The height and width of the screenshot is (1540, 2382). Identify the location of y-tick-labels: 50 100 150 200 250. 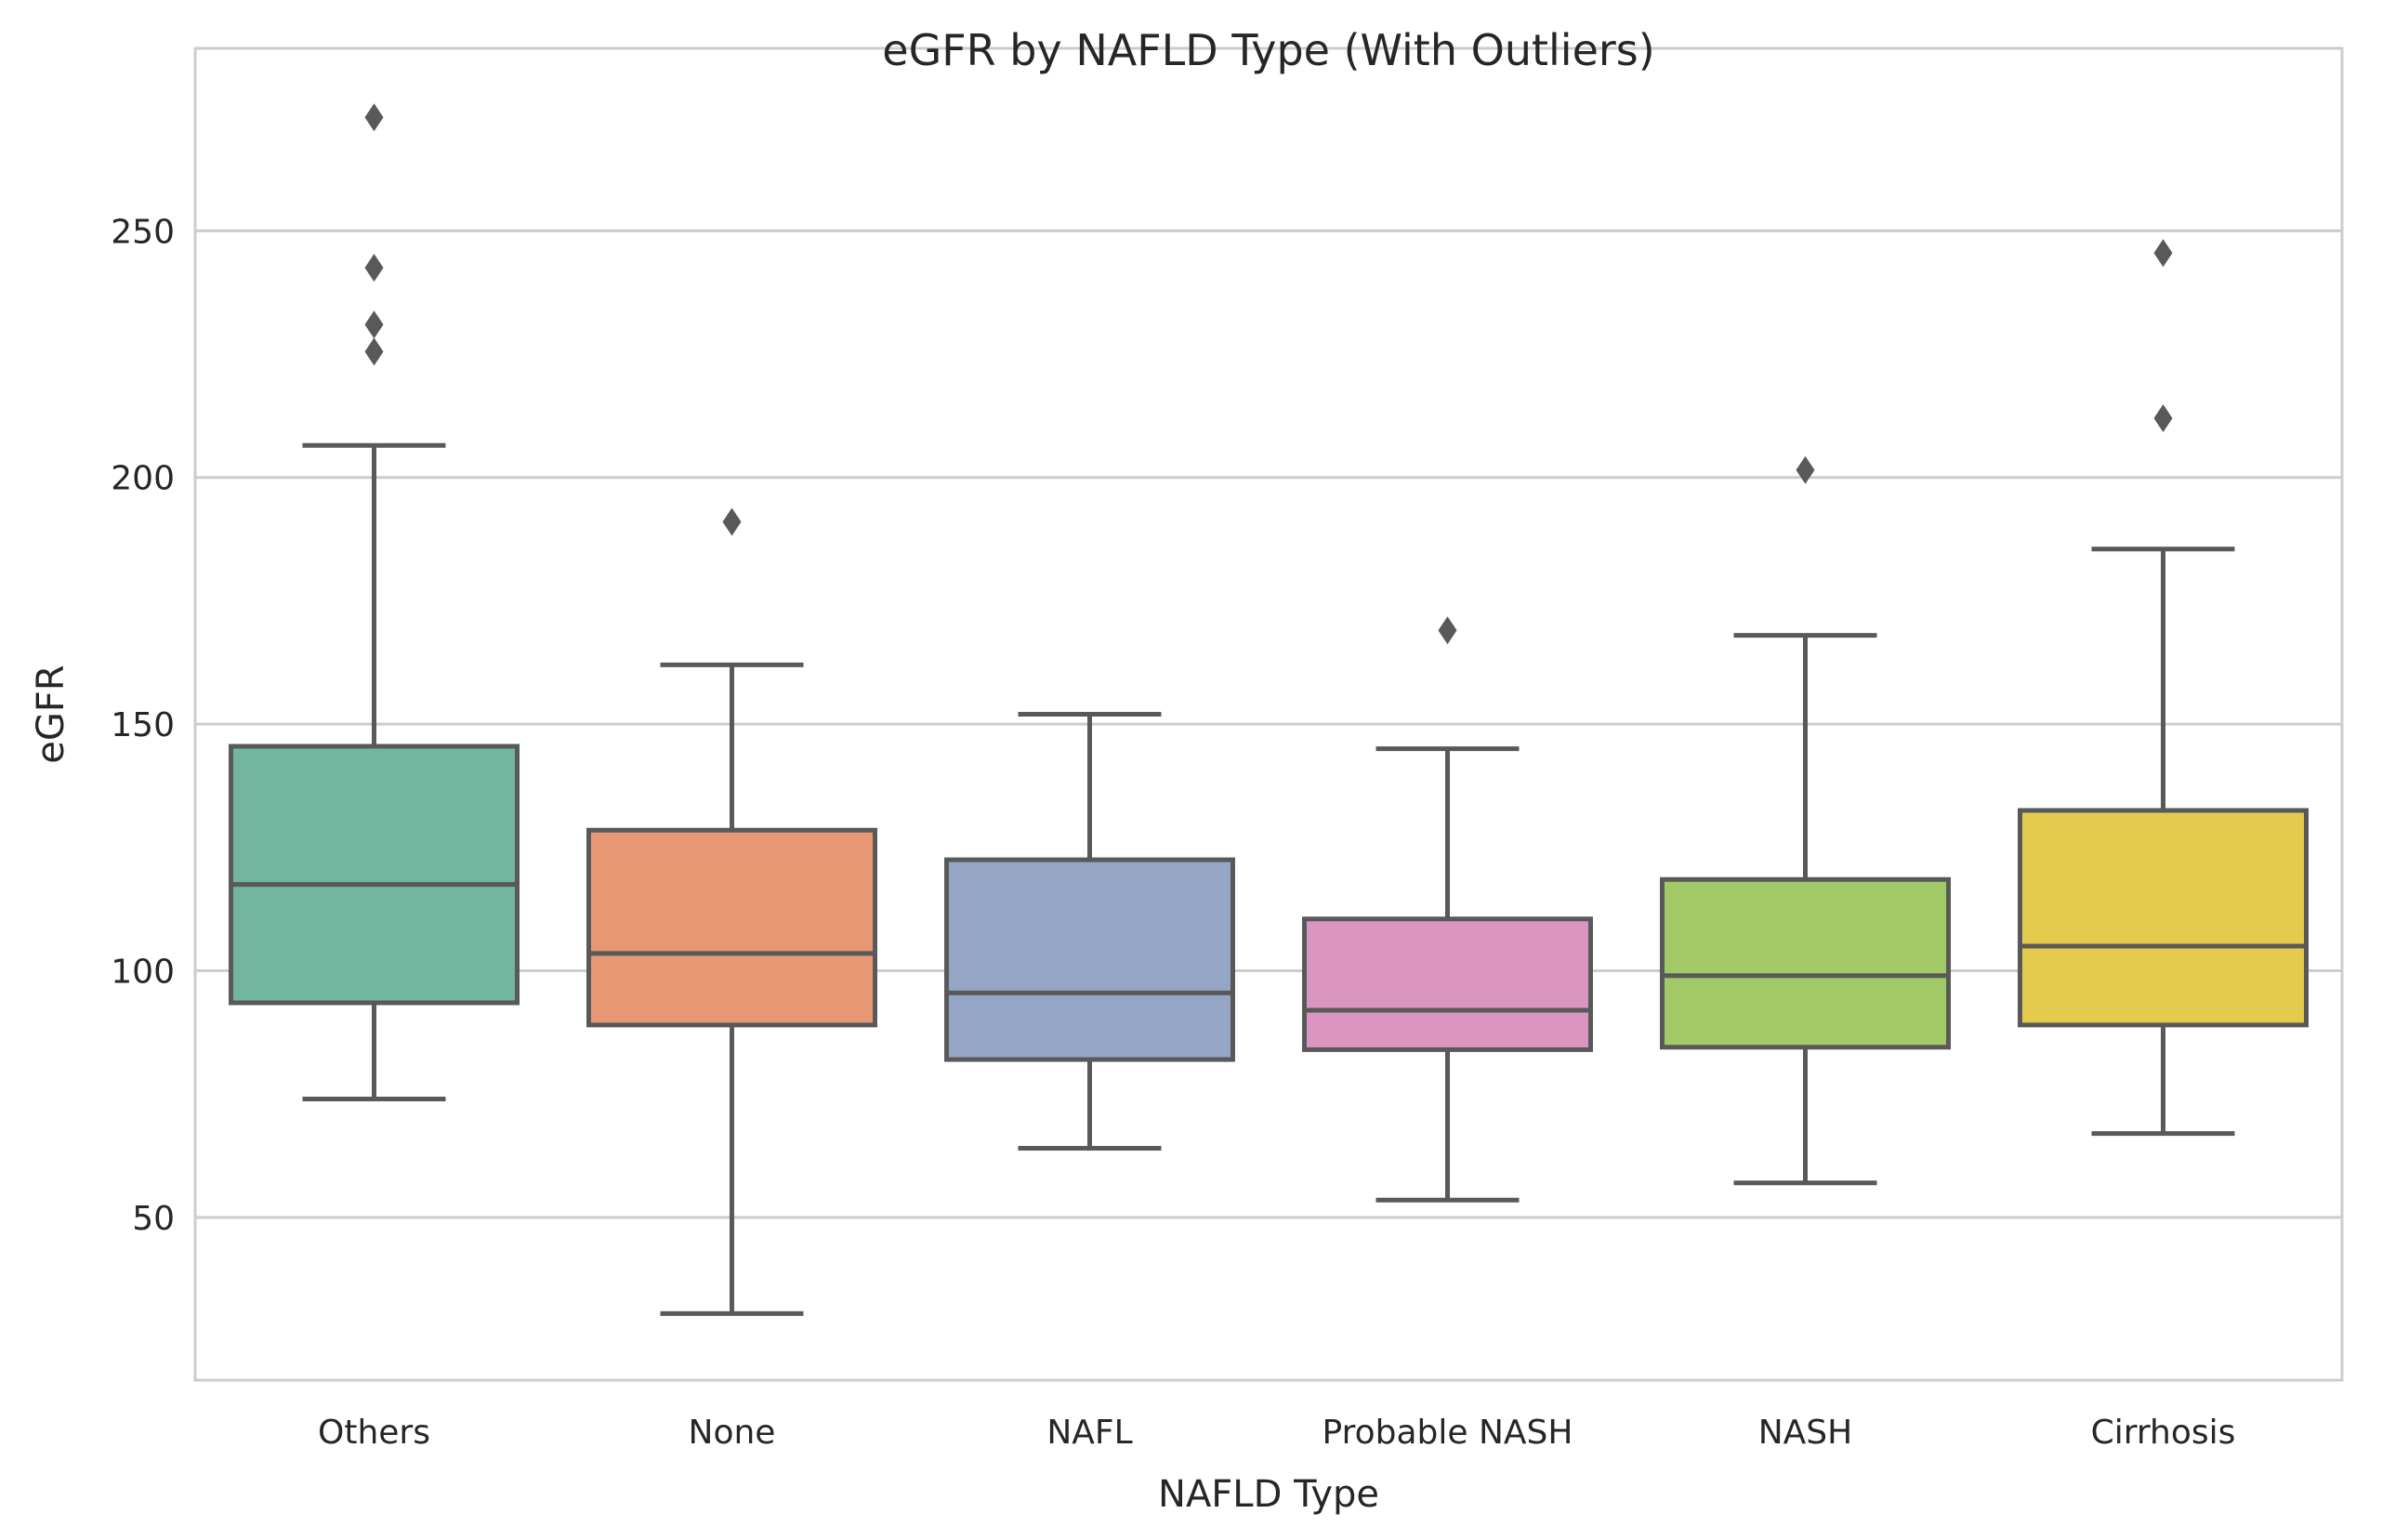
(143, 725).